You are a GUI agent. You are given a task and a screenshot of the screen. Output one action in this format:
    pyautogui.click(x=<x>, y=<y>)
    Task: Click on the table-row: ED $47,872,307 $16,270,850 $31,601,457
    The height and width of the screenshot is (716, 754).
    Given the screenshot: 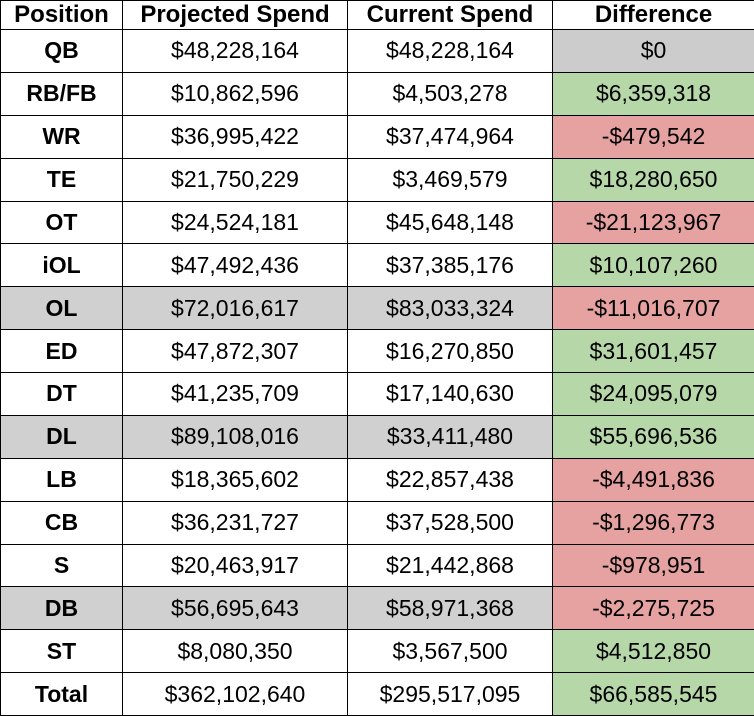 What is the action you would take?
    pyautogui.click(x=377, y=351)
    